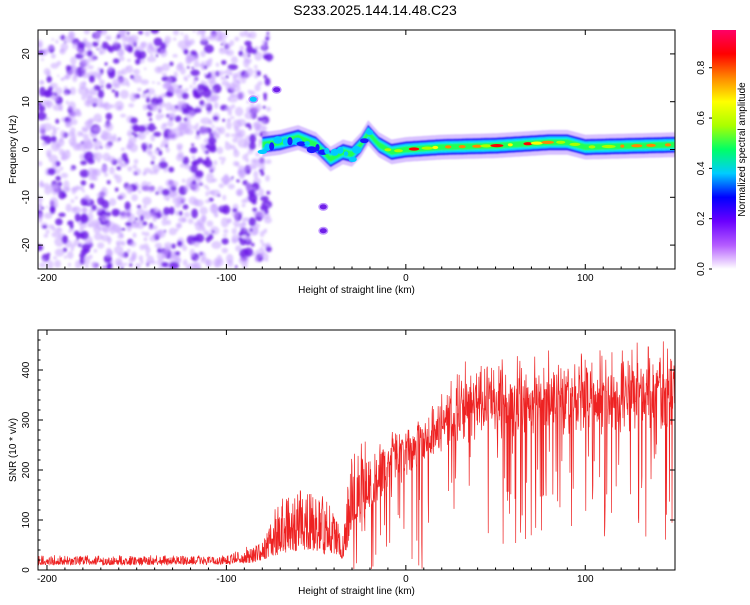  I want to click on x-tick-label: 100, so click(585, 579).